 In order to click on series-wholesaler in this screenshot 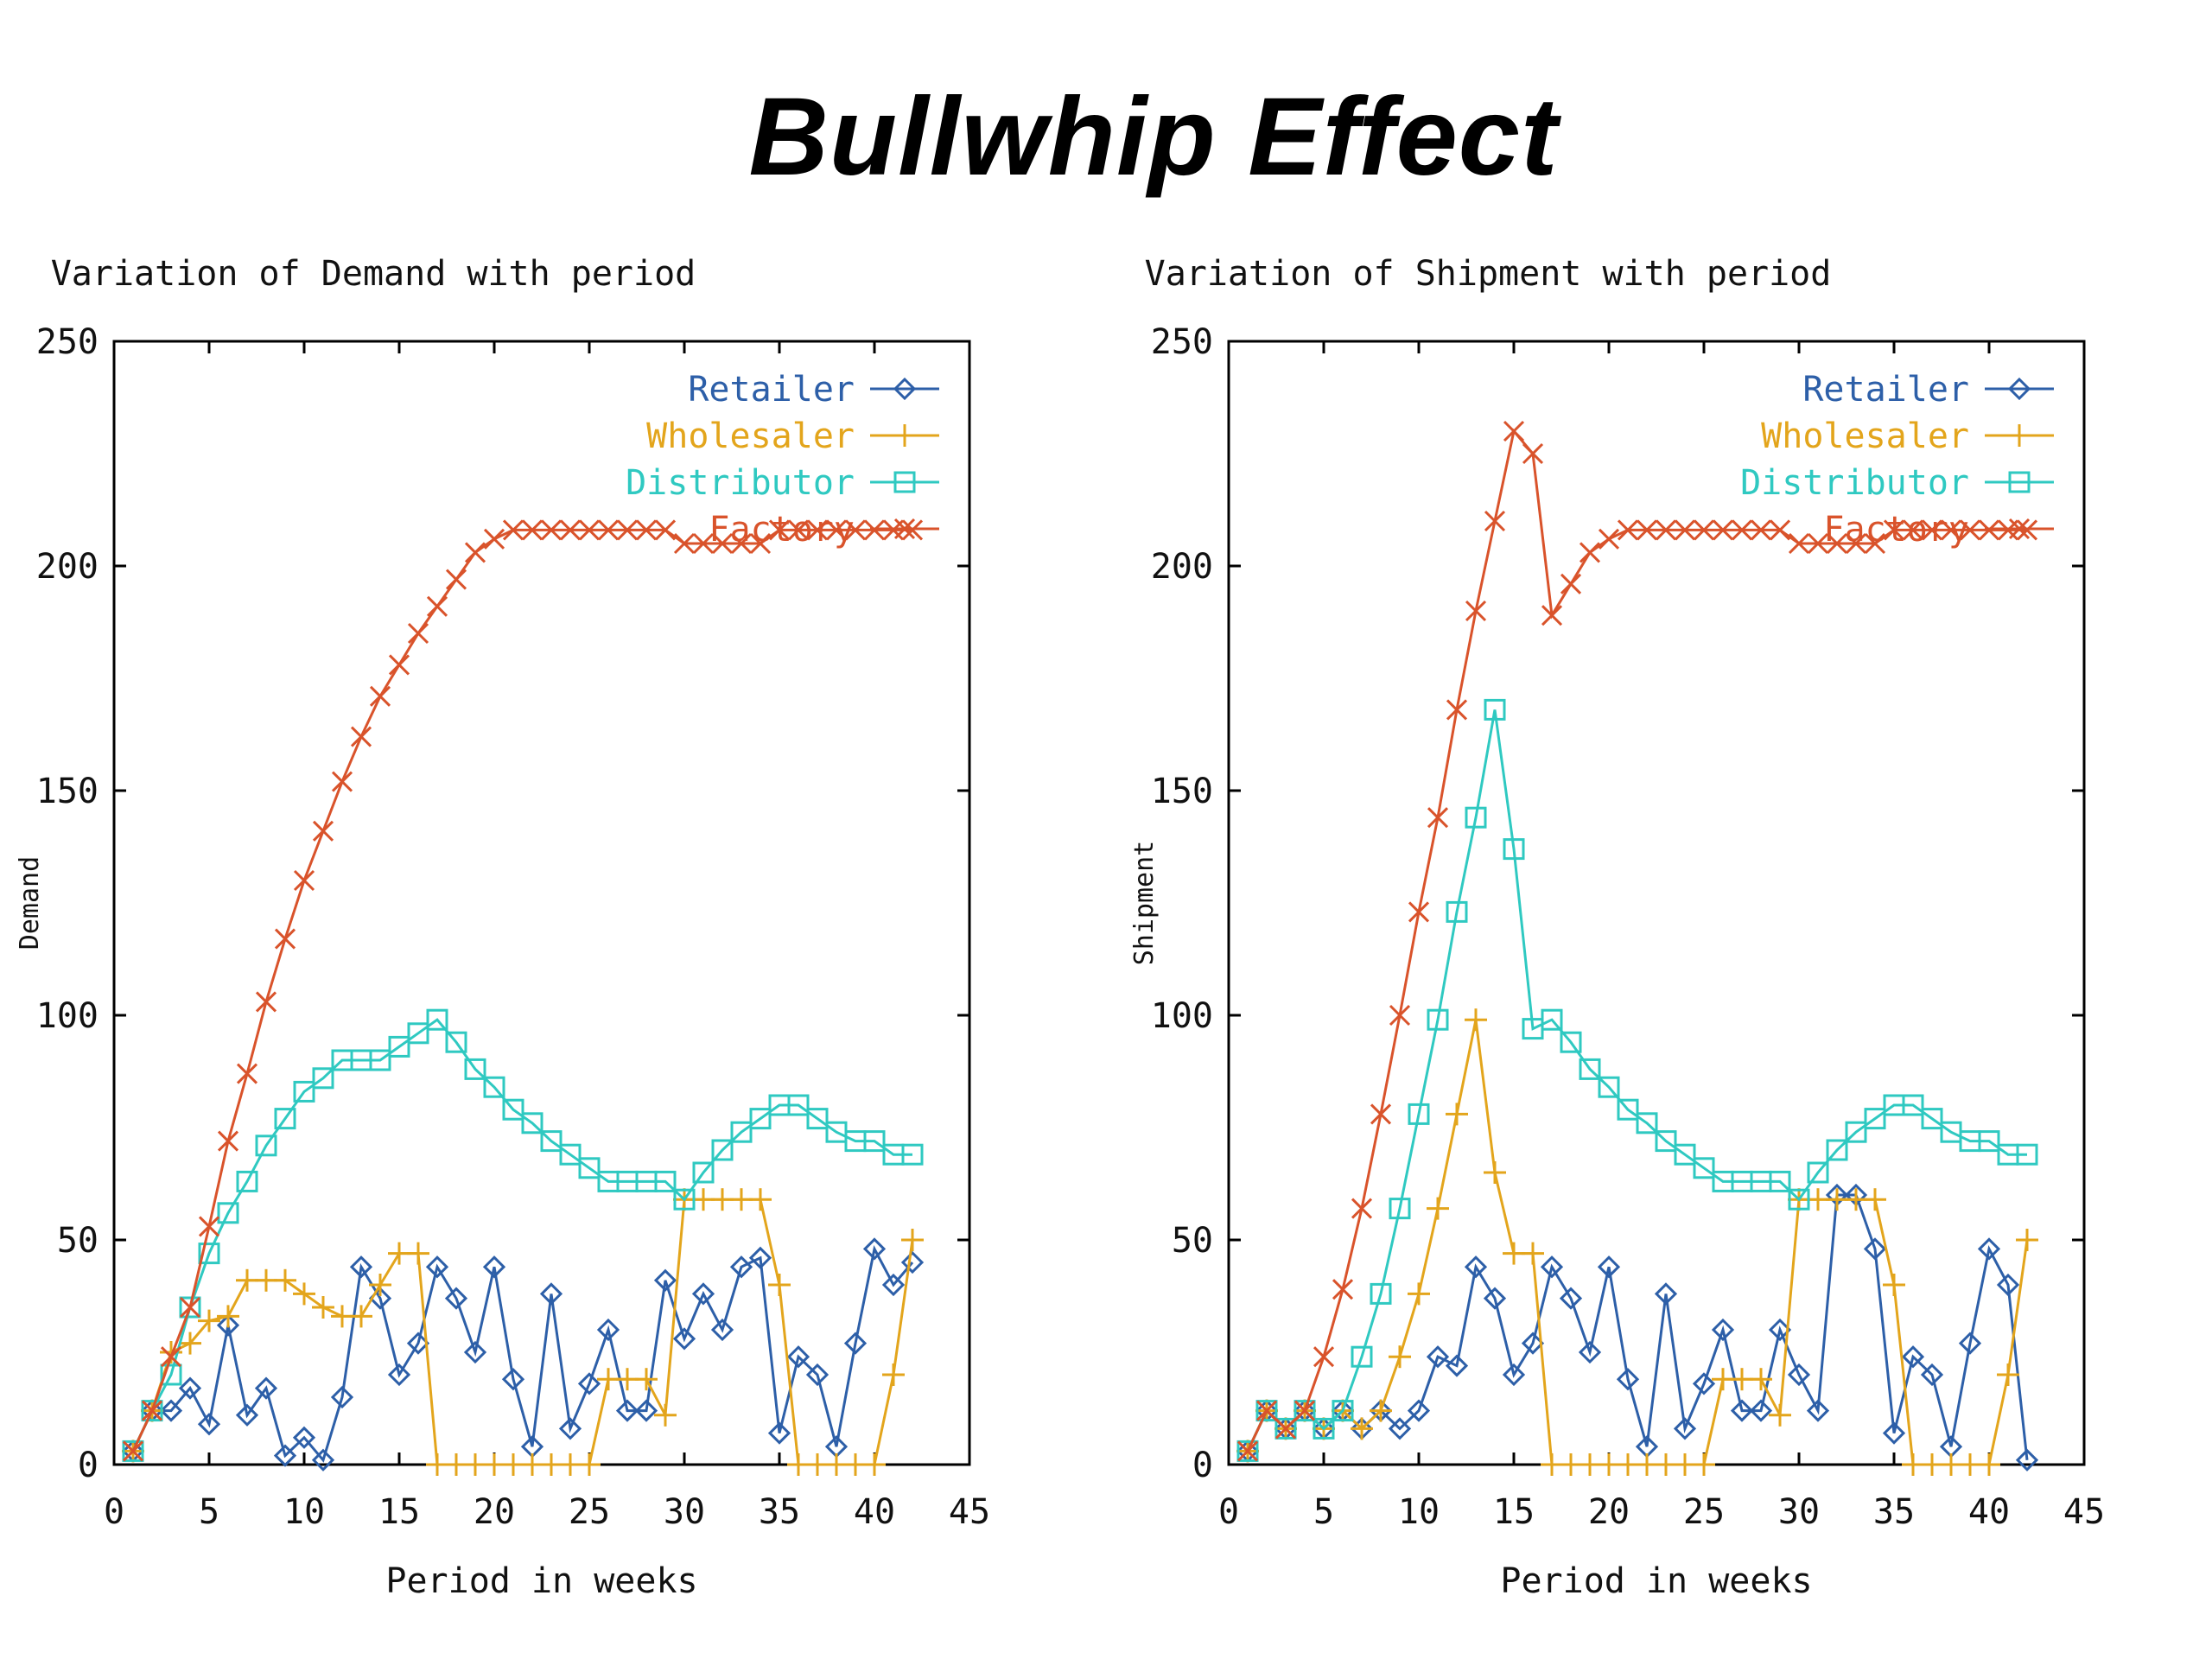, I will do `click(1637, 1242)`.